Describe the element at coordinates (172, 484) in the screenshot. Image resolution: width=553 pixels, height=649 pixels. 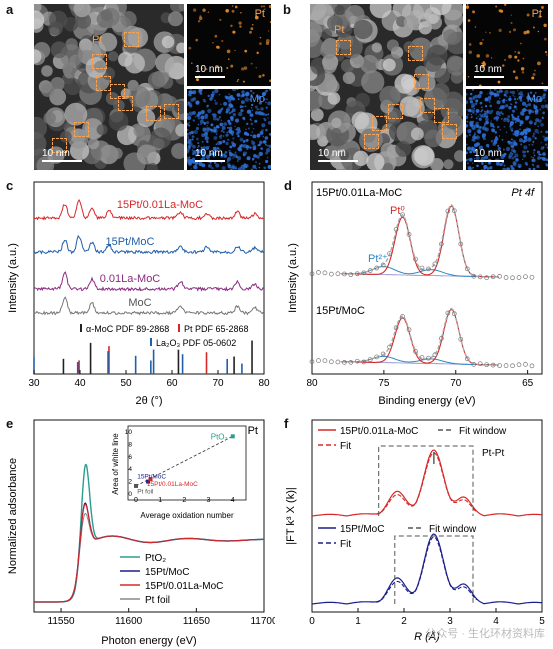
I see `inset-point-label: 15Pt/0.01La-MoC` at that location.